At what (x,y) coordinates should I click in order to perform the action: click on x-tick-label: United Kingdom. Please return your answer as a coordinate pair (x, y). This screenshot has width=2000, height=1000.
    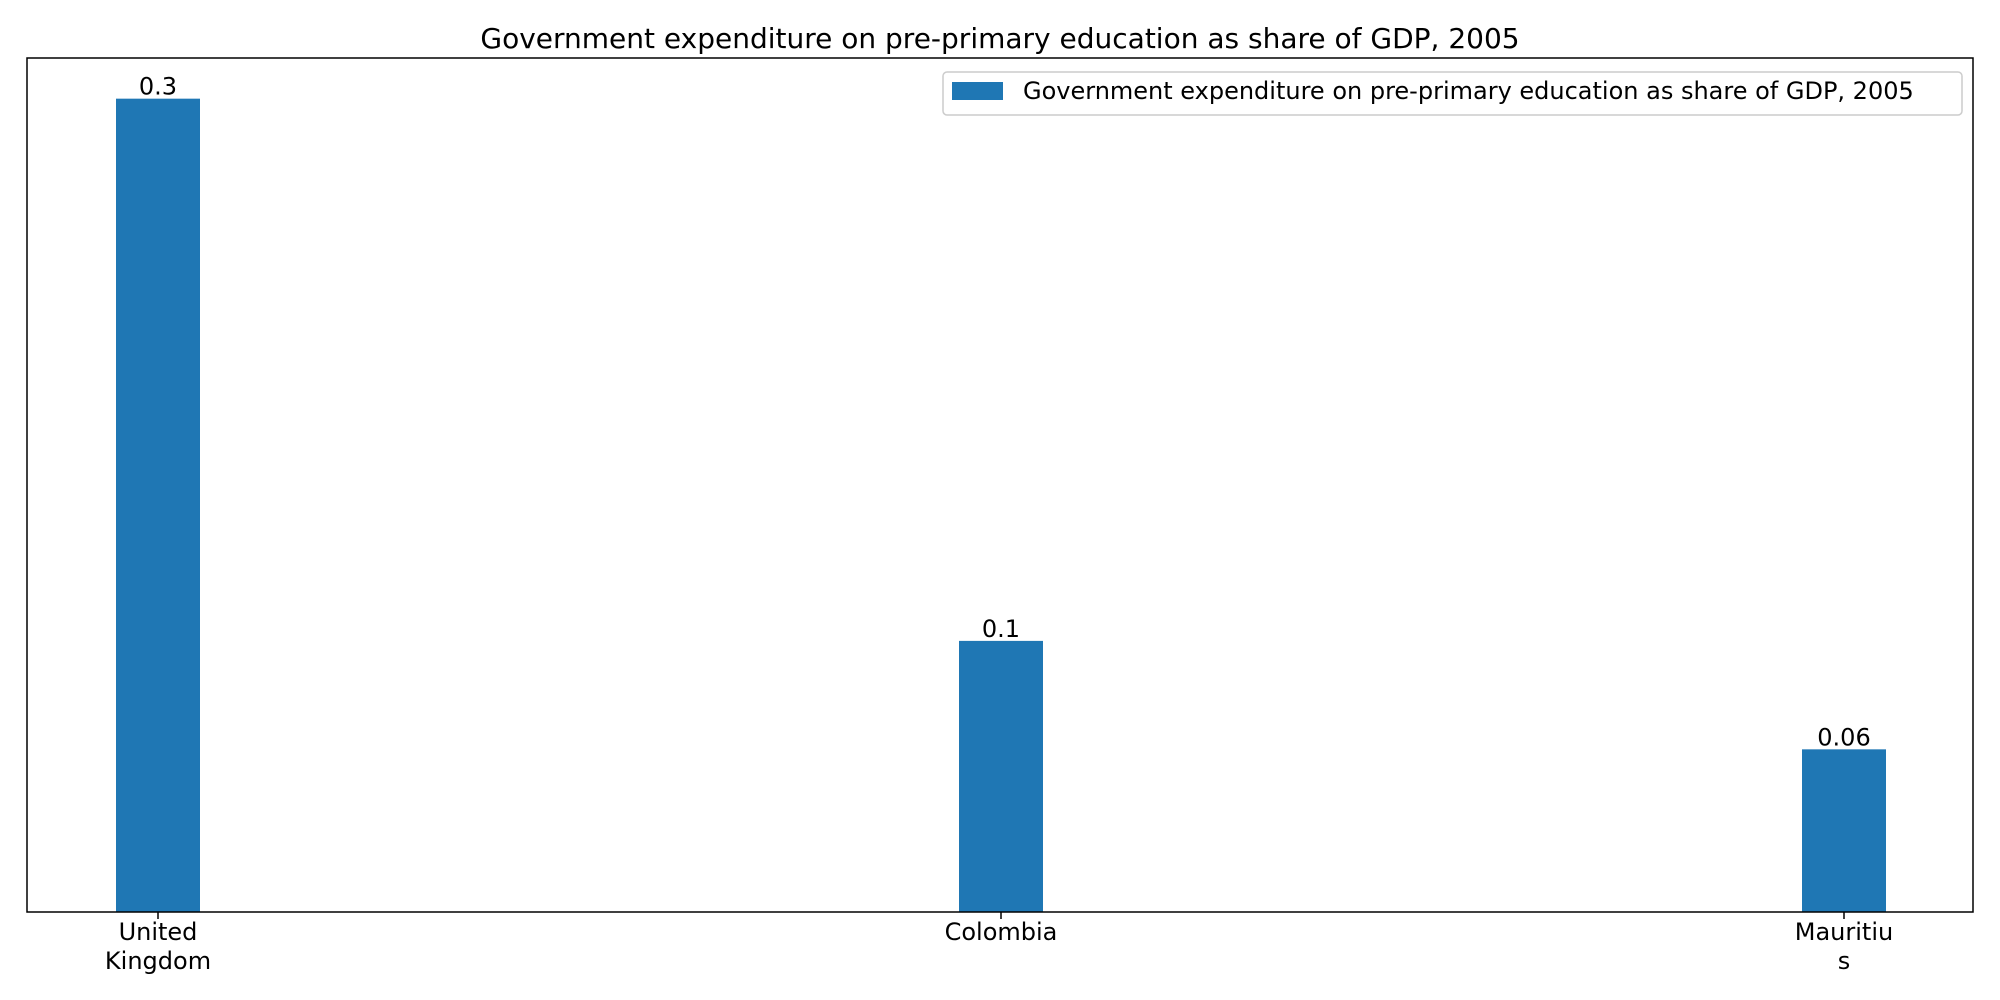
    Looking at the image, I should click on (158, 946).